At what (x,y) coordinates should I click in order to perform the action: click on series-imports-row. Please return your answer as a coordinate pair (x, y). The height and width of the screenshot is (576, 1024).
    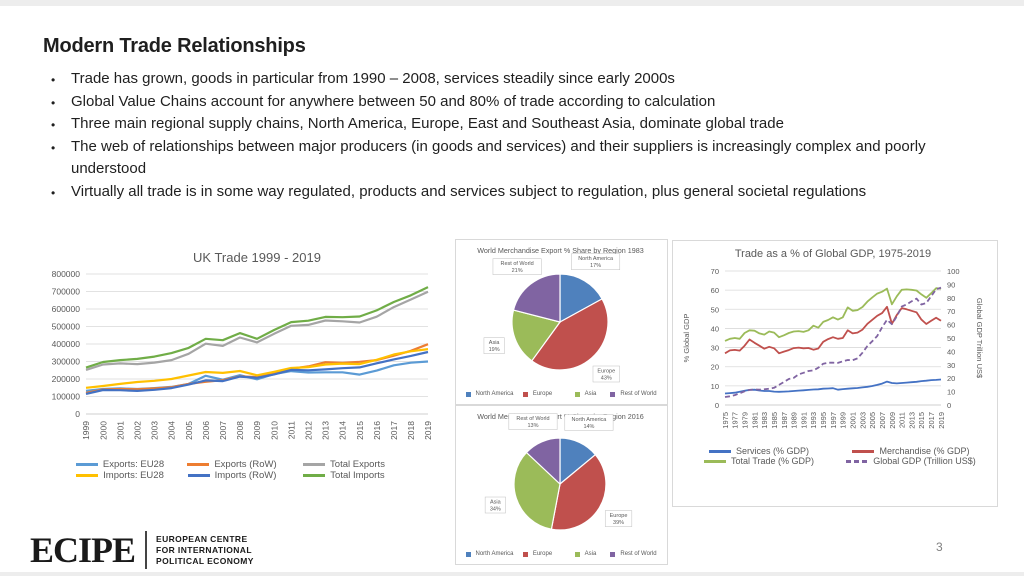
    Looking at the image, I should click on (257, 372).